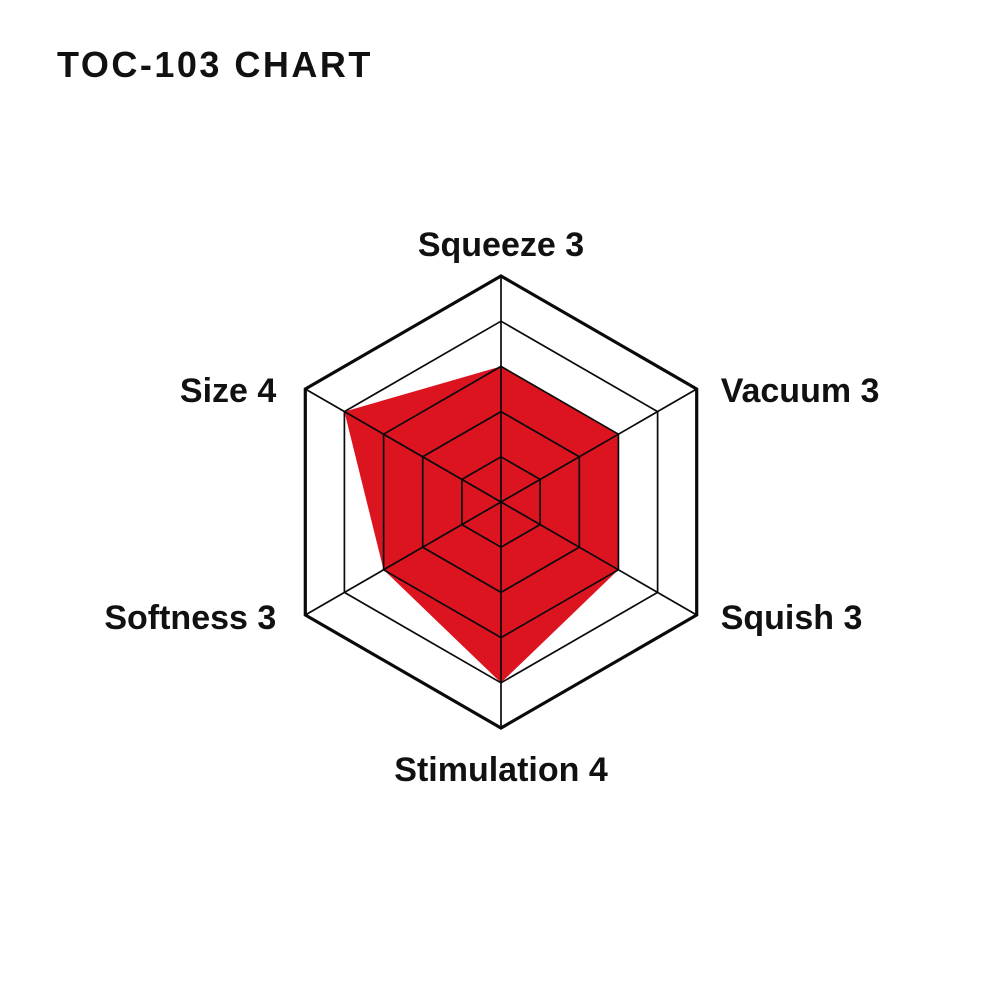 The image size is (1000, 1000). I want to click on axis-spoke-size, so click(403, 445).